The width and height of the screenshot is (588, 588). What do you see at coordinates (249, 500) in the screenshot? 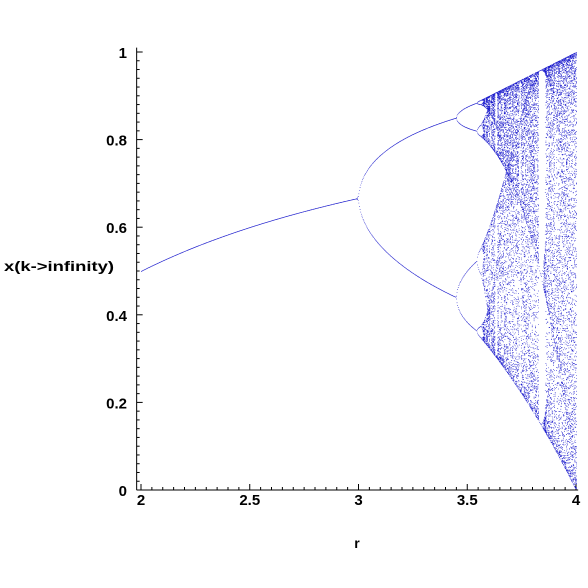
I see `x-tick-label: 2.5` at bounding box center [249, 500].